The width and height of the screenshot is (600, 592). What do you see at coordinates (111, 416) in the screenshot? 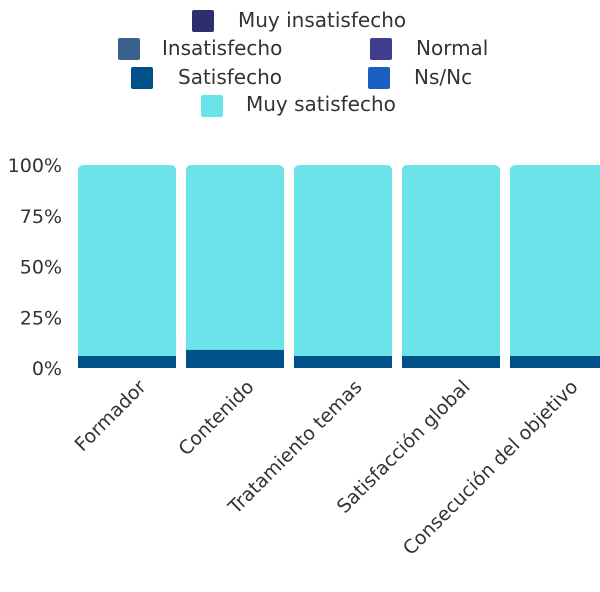
I see `x-category-label: Formador` at bounding box center [111, 416].